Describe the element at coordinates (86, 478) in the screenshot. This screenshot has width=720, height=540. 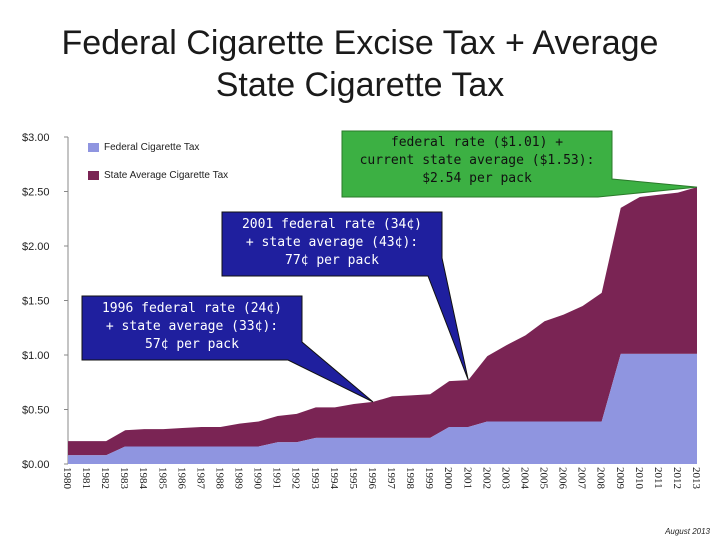
I see `x-tick-label: 1981` at that location.